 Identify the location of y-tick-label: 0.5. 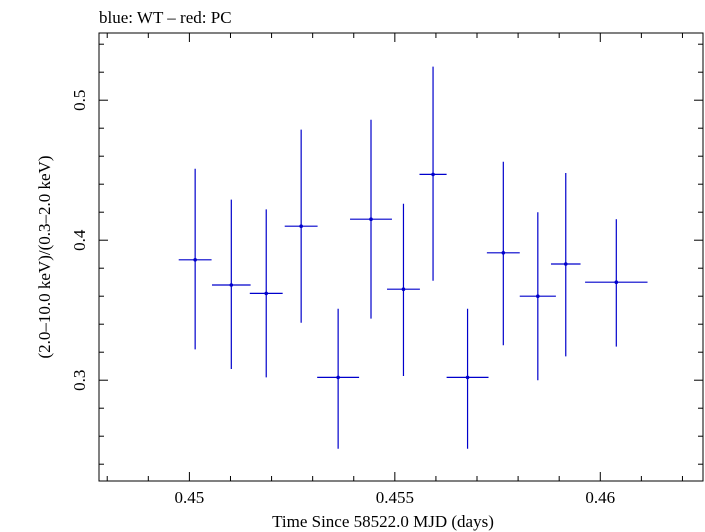
(79, 100).